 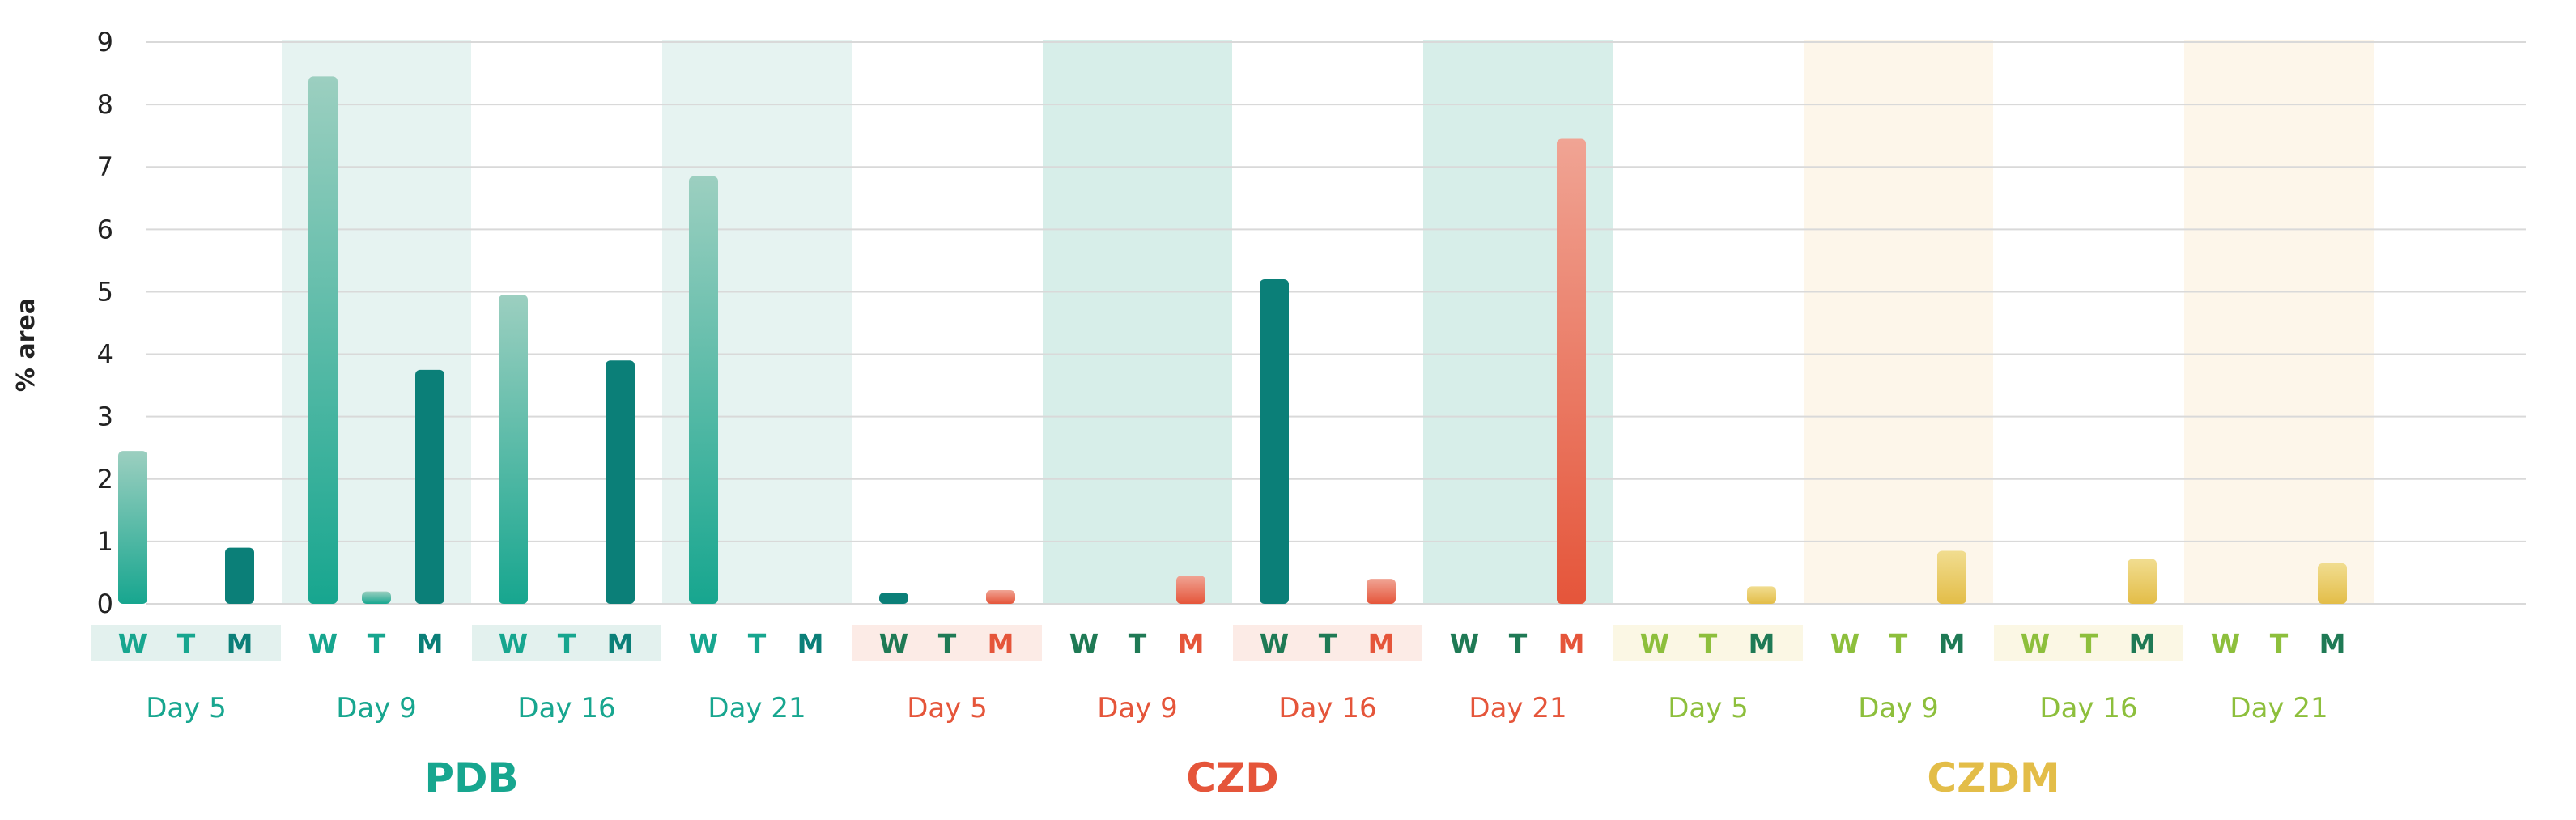 I want to click on bar-czd-day16-m, so click(x=1381, y=591).